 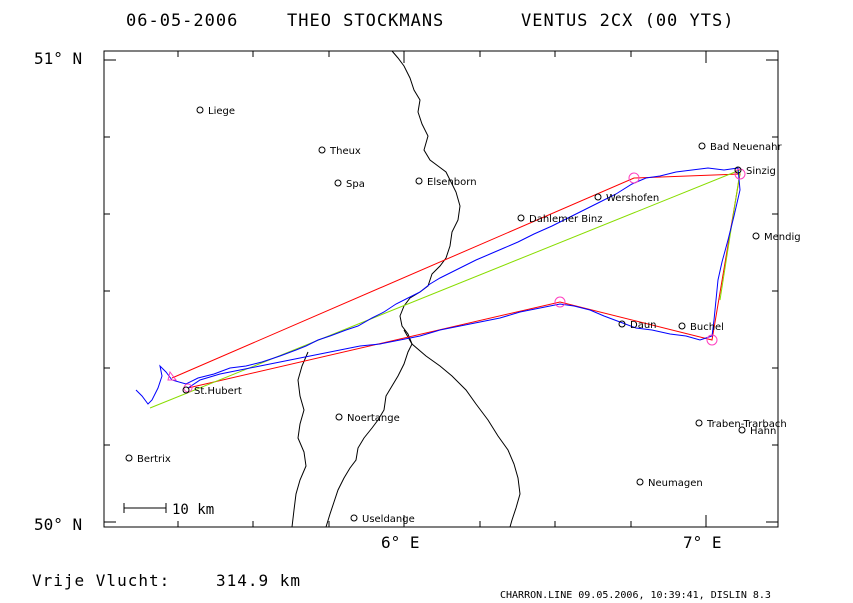 What do you see at coordinates (345, 151) in the screenshot?
I see `town-label: Theux` at bounding box center [345, 151].